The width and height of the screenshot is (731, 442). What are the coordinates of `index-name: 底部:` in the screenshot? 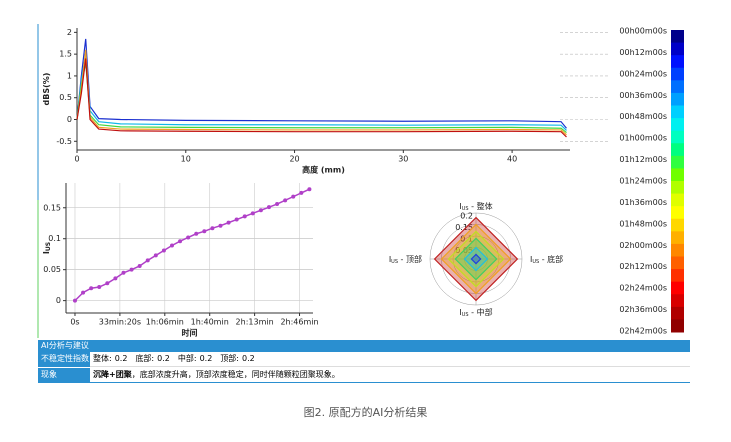 It's located at (145, 358).